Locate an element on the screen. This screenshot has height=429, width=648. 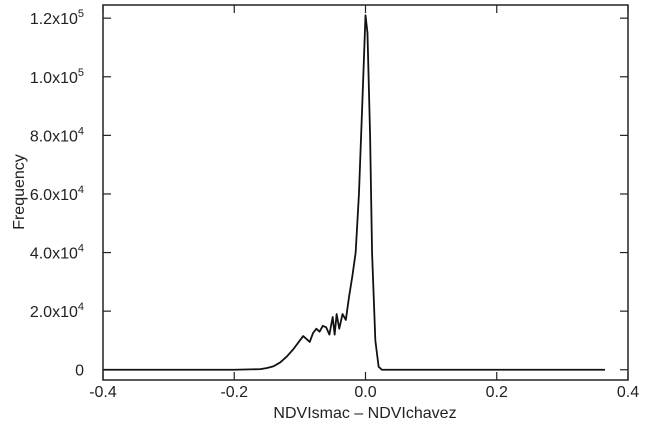
y-axis-label: Frequency is located at coordinates (19, 192).